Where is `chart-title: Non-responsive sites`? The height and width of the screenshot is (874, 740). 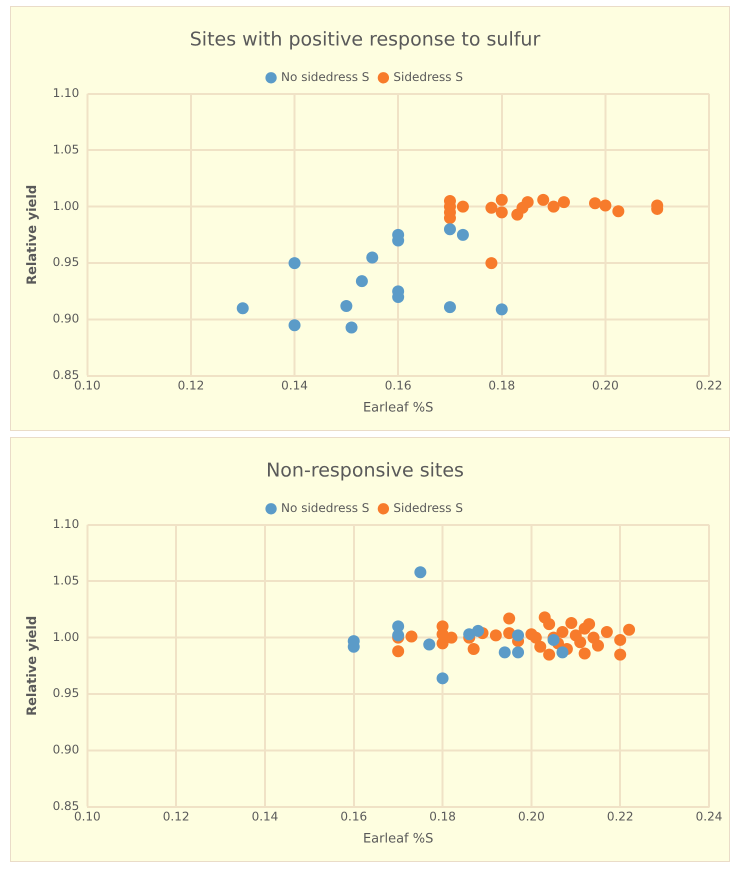 chart-title: Non-responsive sites is located at coordinates (365, 470).